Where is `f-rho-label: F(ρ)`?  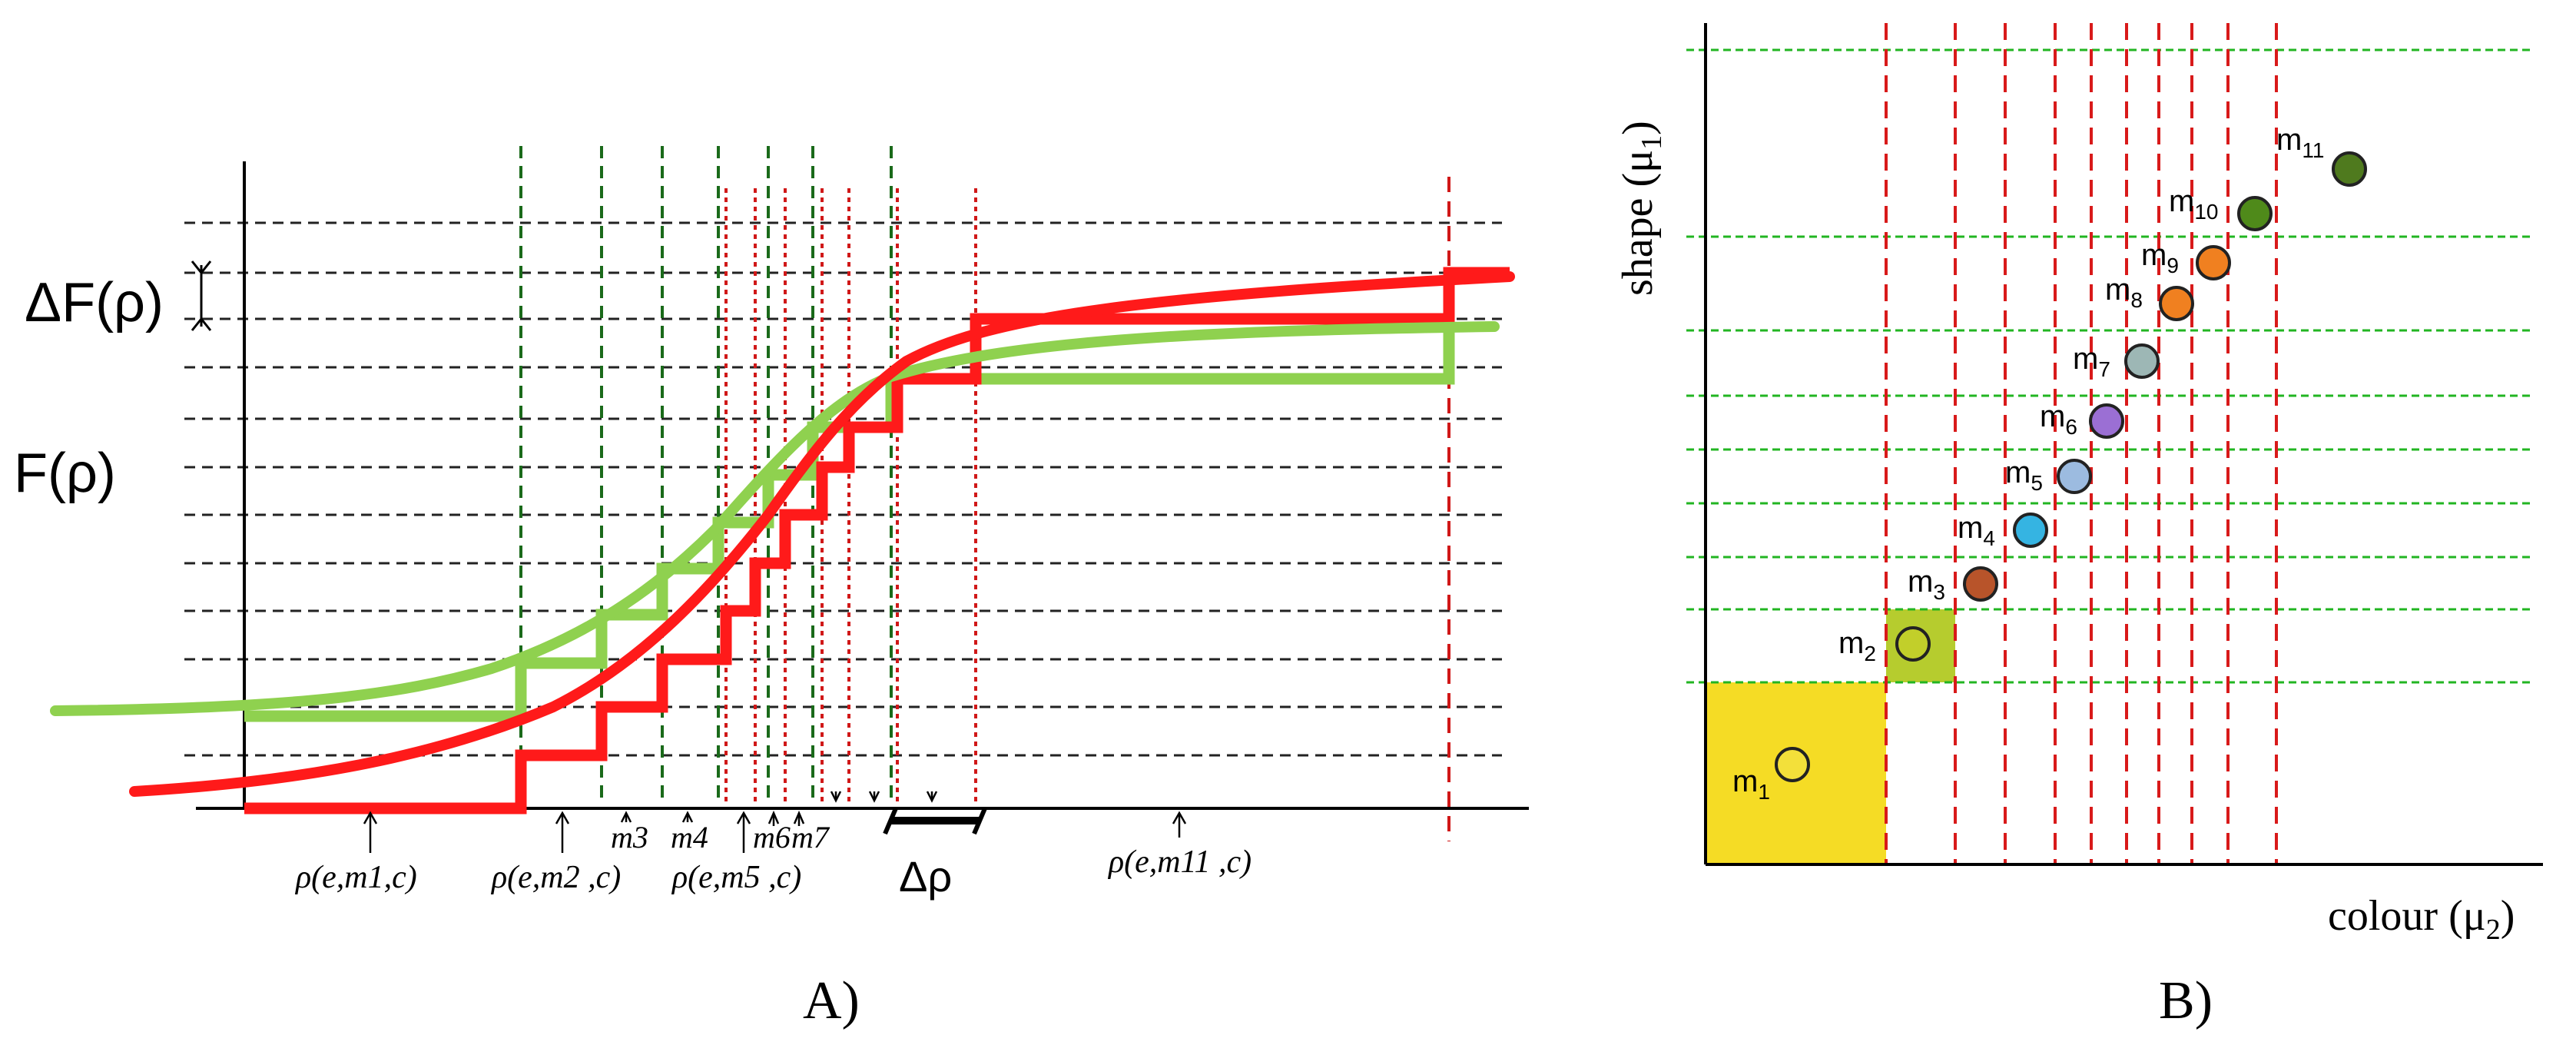 f-rho-label: F(ρ) is located at coordinates (65, 473).